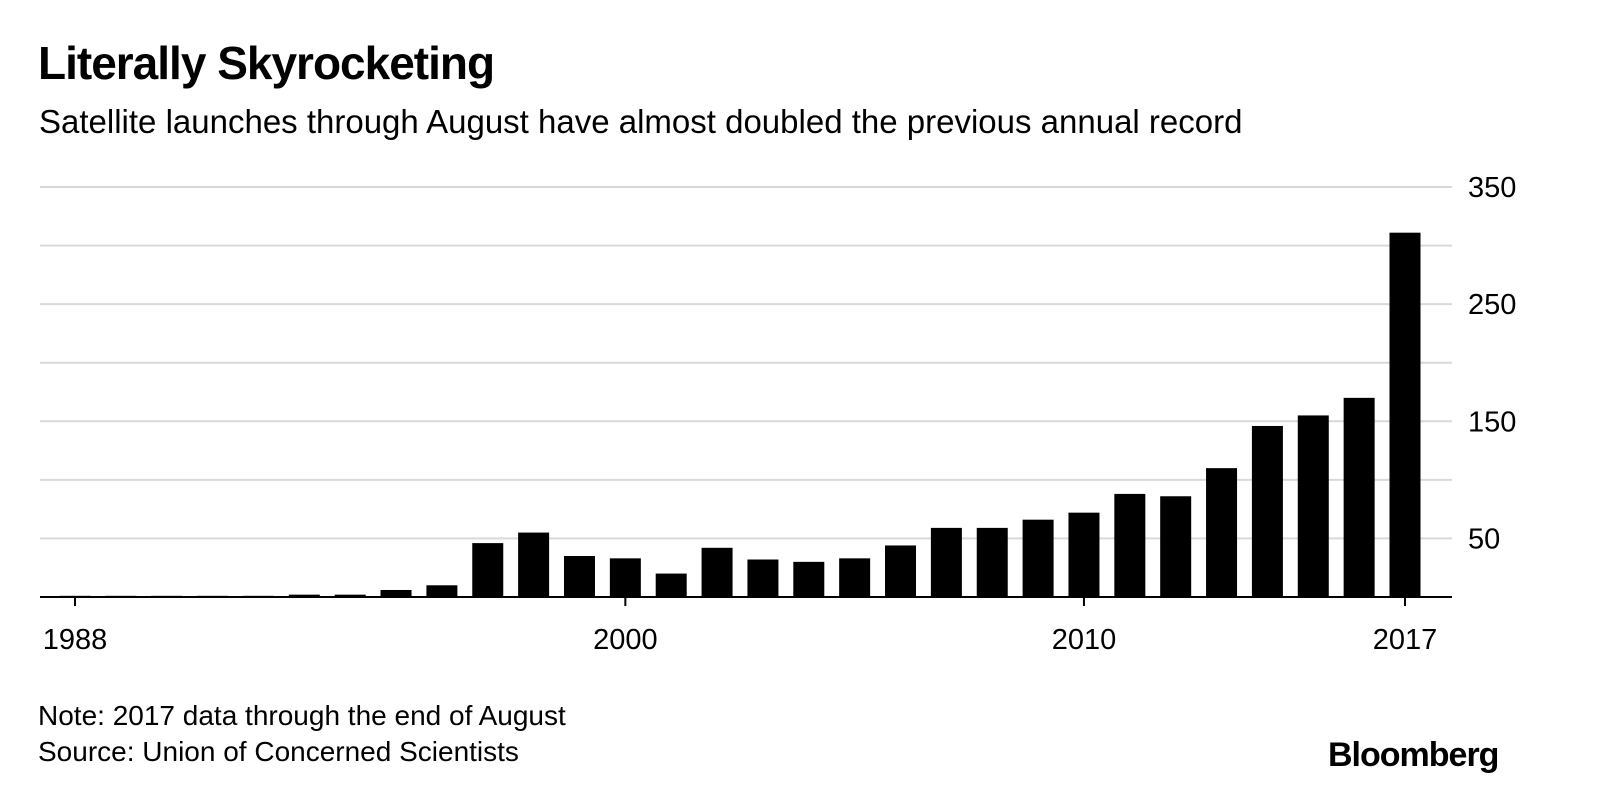 The width and height of the screenshot is (1600, 812). Describe the element at coordinates (1492, 305) in the screenshot. I see `y-tick-label-250: 250` at that location.